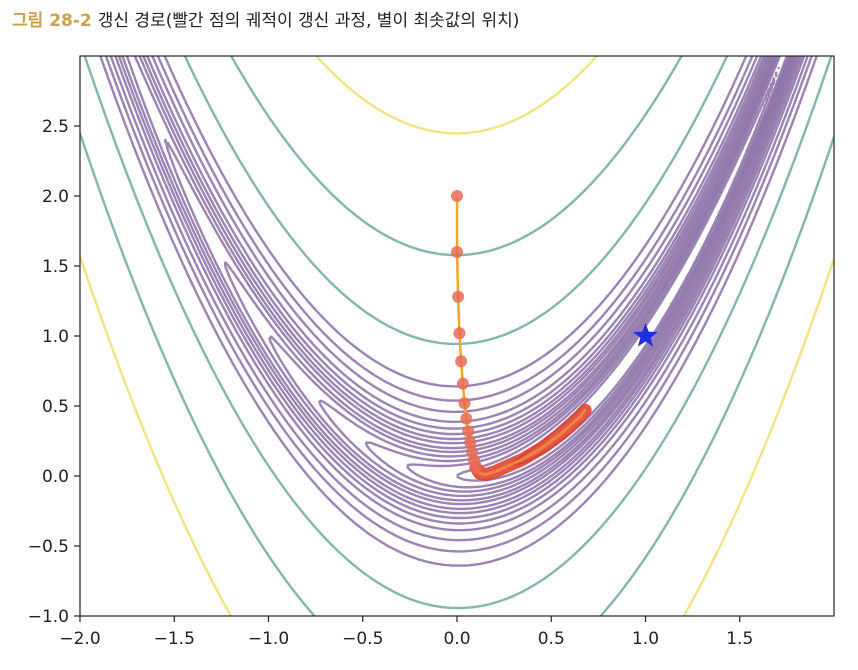 The image size is (858, 670). Describe the element at coordinates (456, 639) in the screenshot. I see `x-tick-label: 0.0` at that location.